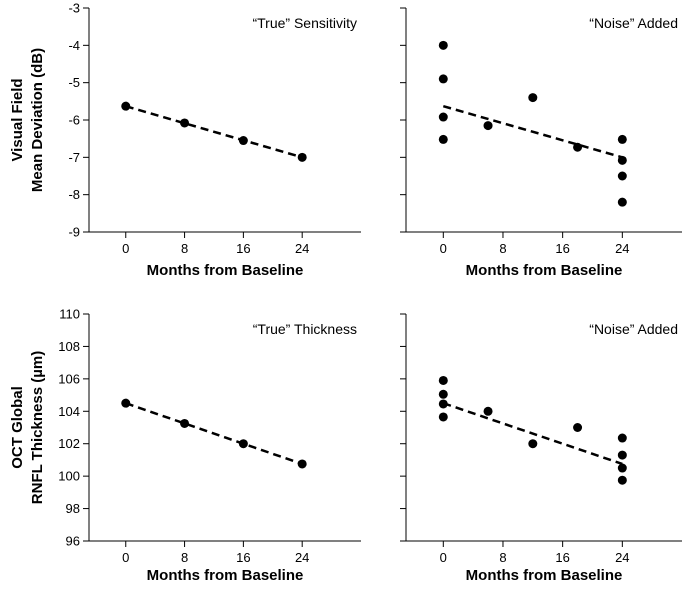 The image size is (685, 590). I want to click on y-axis-label-line: OCT Global, so click(17, 427).